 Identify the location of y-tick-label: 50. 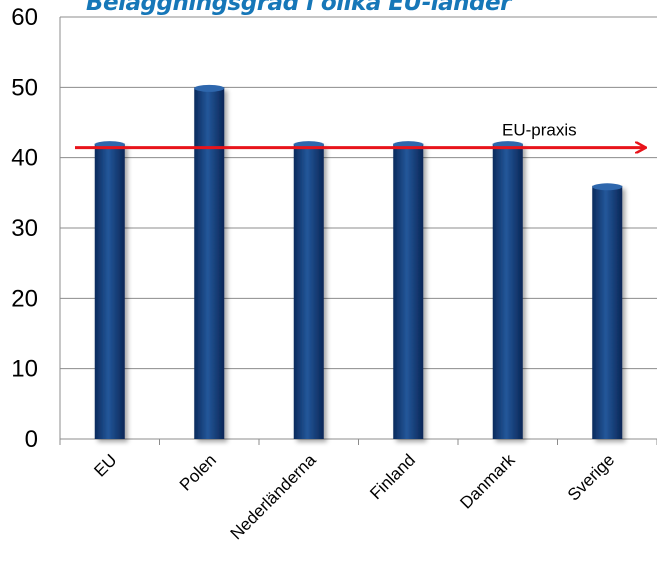
(24, 87).